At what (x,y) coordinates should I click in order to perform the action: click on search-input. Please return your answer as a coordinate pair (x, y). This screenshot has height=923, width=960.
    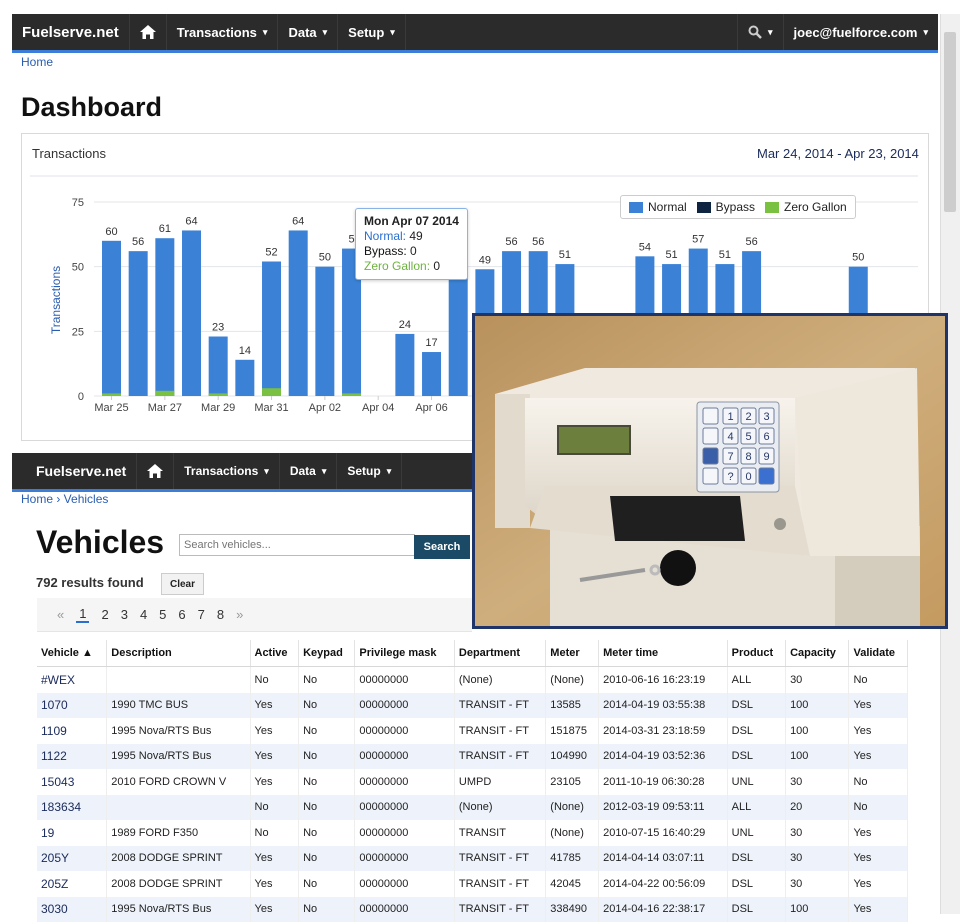
    Looking at the image, I should click on (297, 545).